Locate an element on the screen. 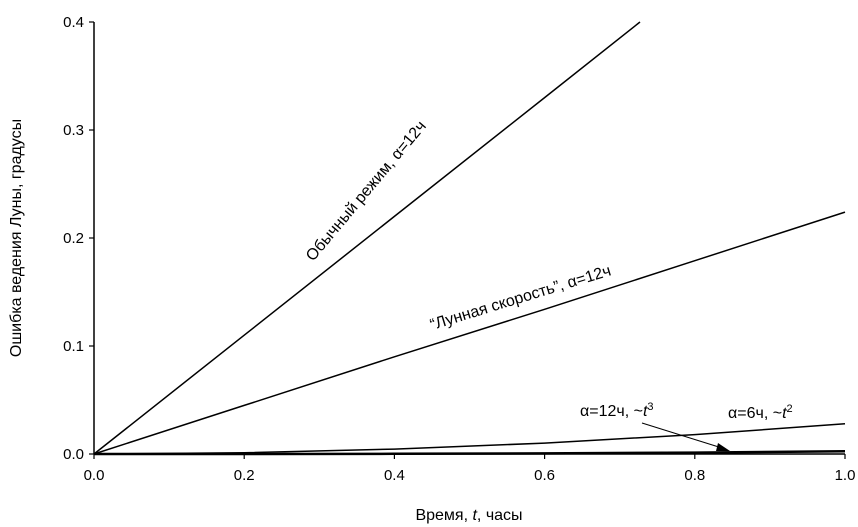 The image size is (858, 527). x-tick-label: 0.0 is located at coordinates (94, 475).